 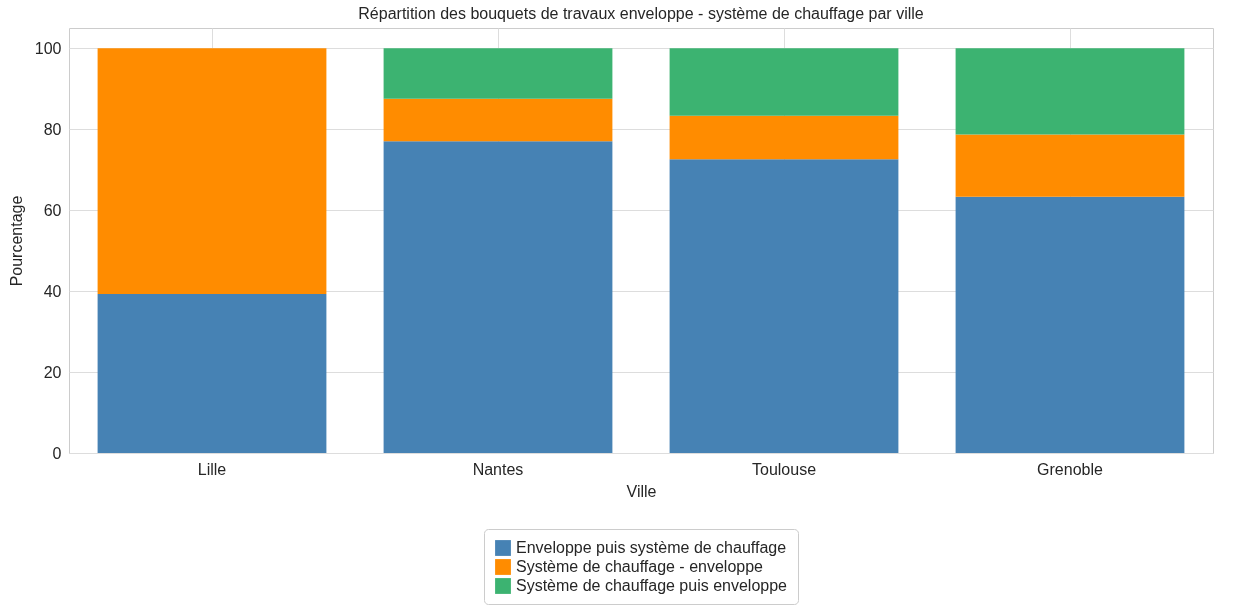 What do you see at coordinates (52, 129) in the screenshot?
I see `y-tick-label: 80` at bounding box center [52, 129].